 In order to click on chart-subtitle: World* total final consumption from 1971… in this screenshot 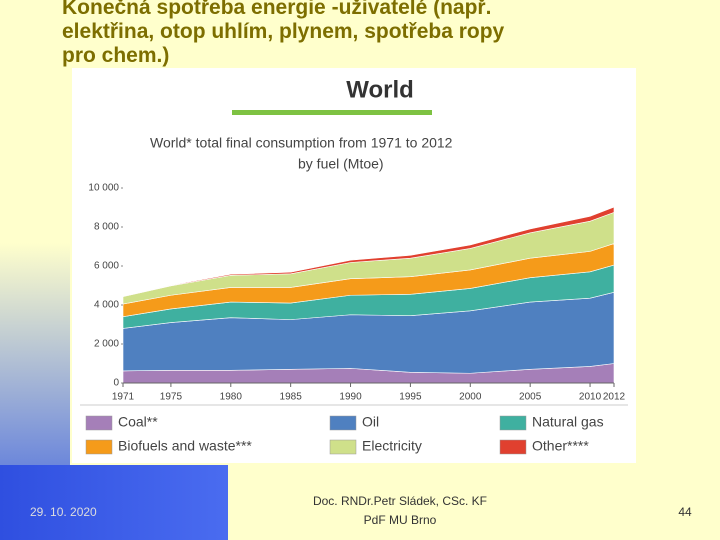, I will do `click(301, 143)`.